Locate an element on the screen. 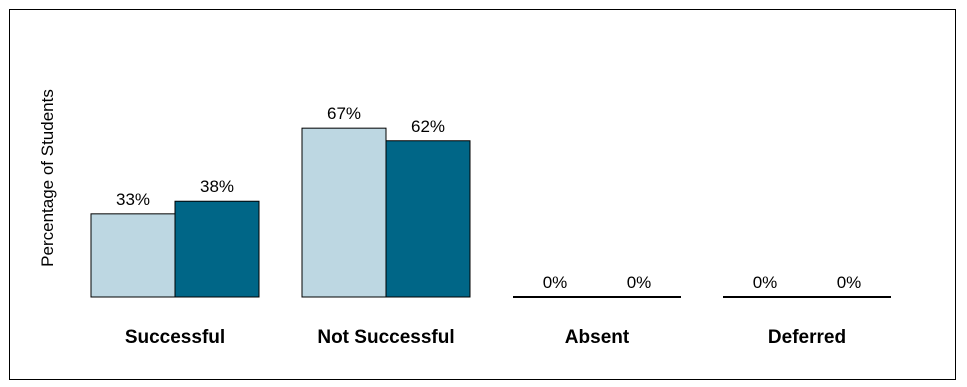 The width and height of the screenshot is (967, 387). y-axis-label: Percentage of Students is located at coordinates (47, 178).